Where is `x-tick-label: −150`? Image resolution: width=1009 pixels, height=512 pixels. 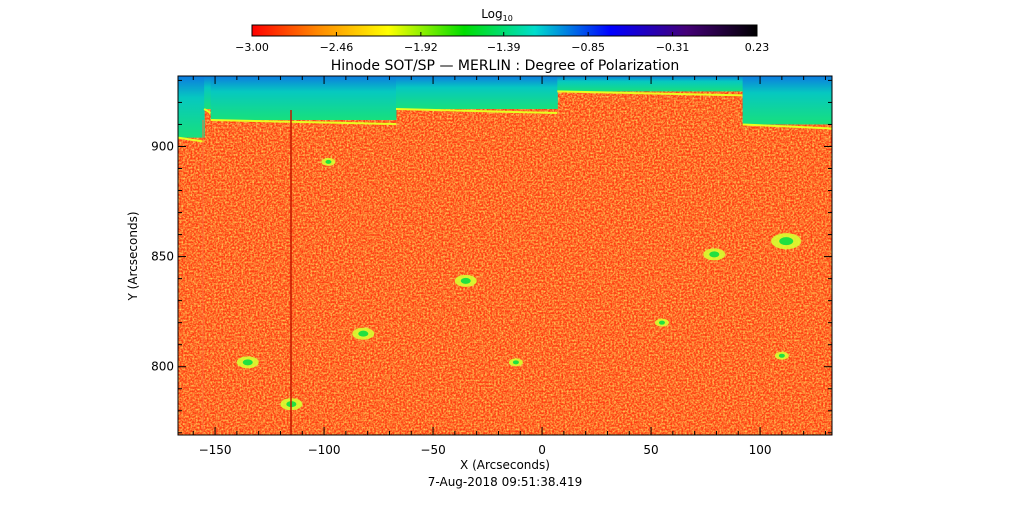
x-tick-label: −150 is located at coordinates (215, 450).